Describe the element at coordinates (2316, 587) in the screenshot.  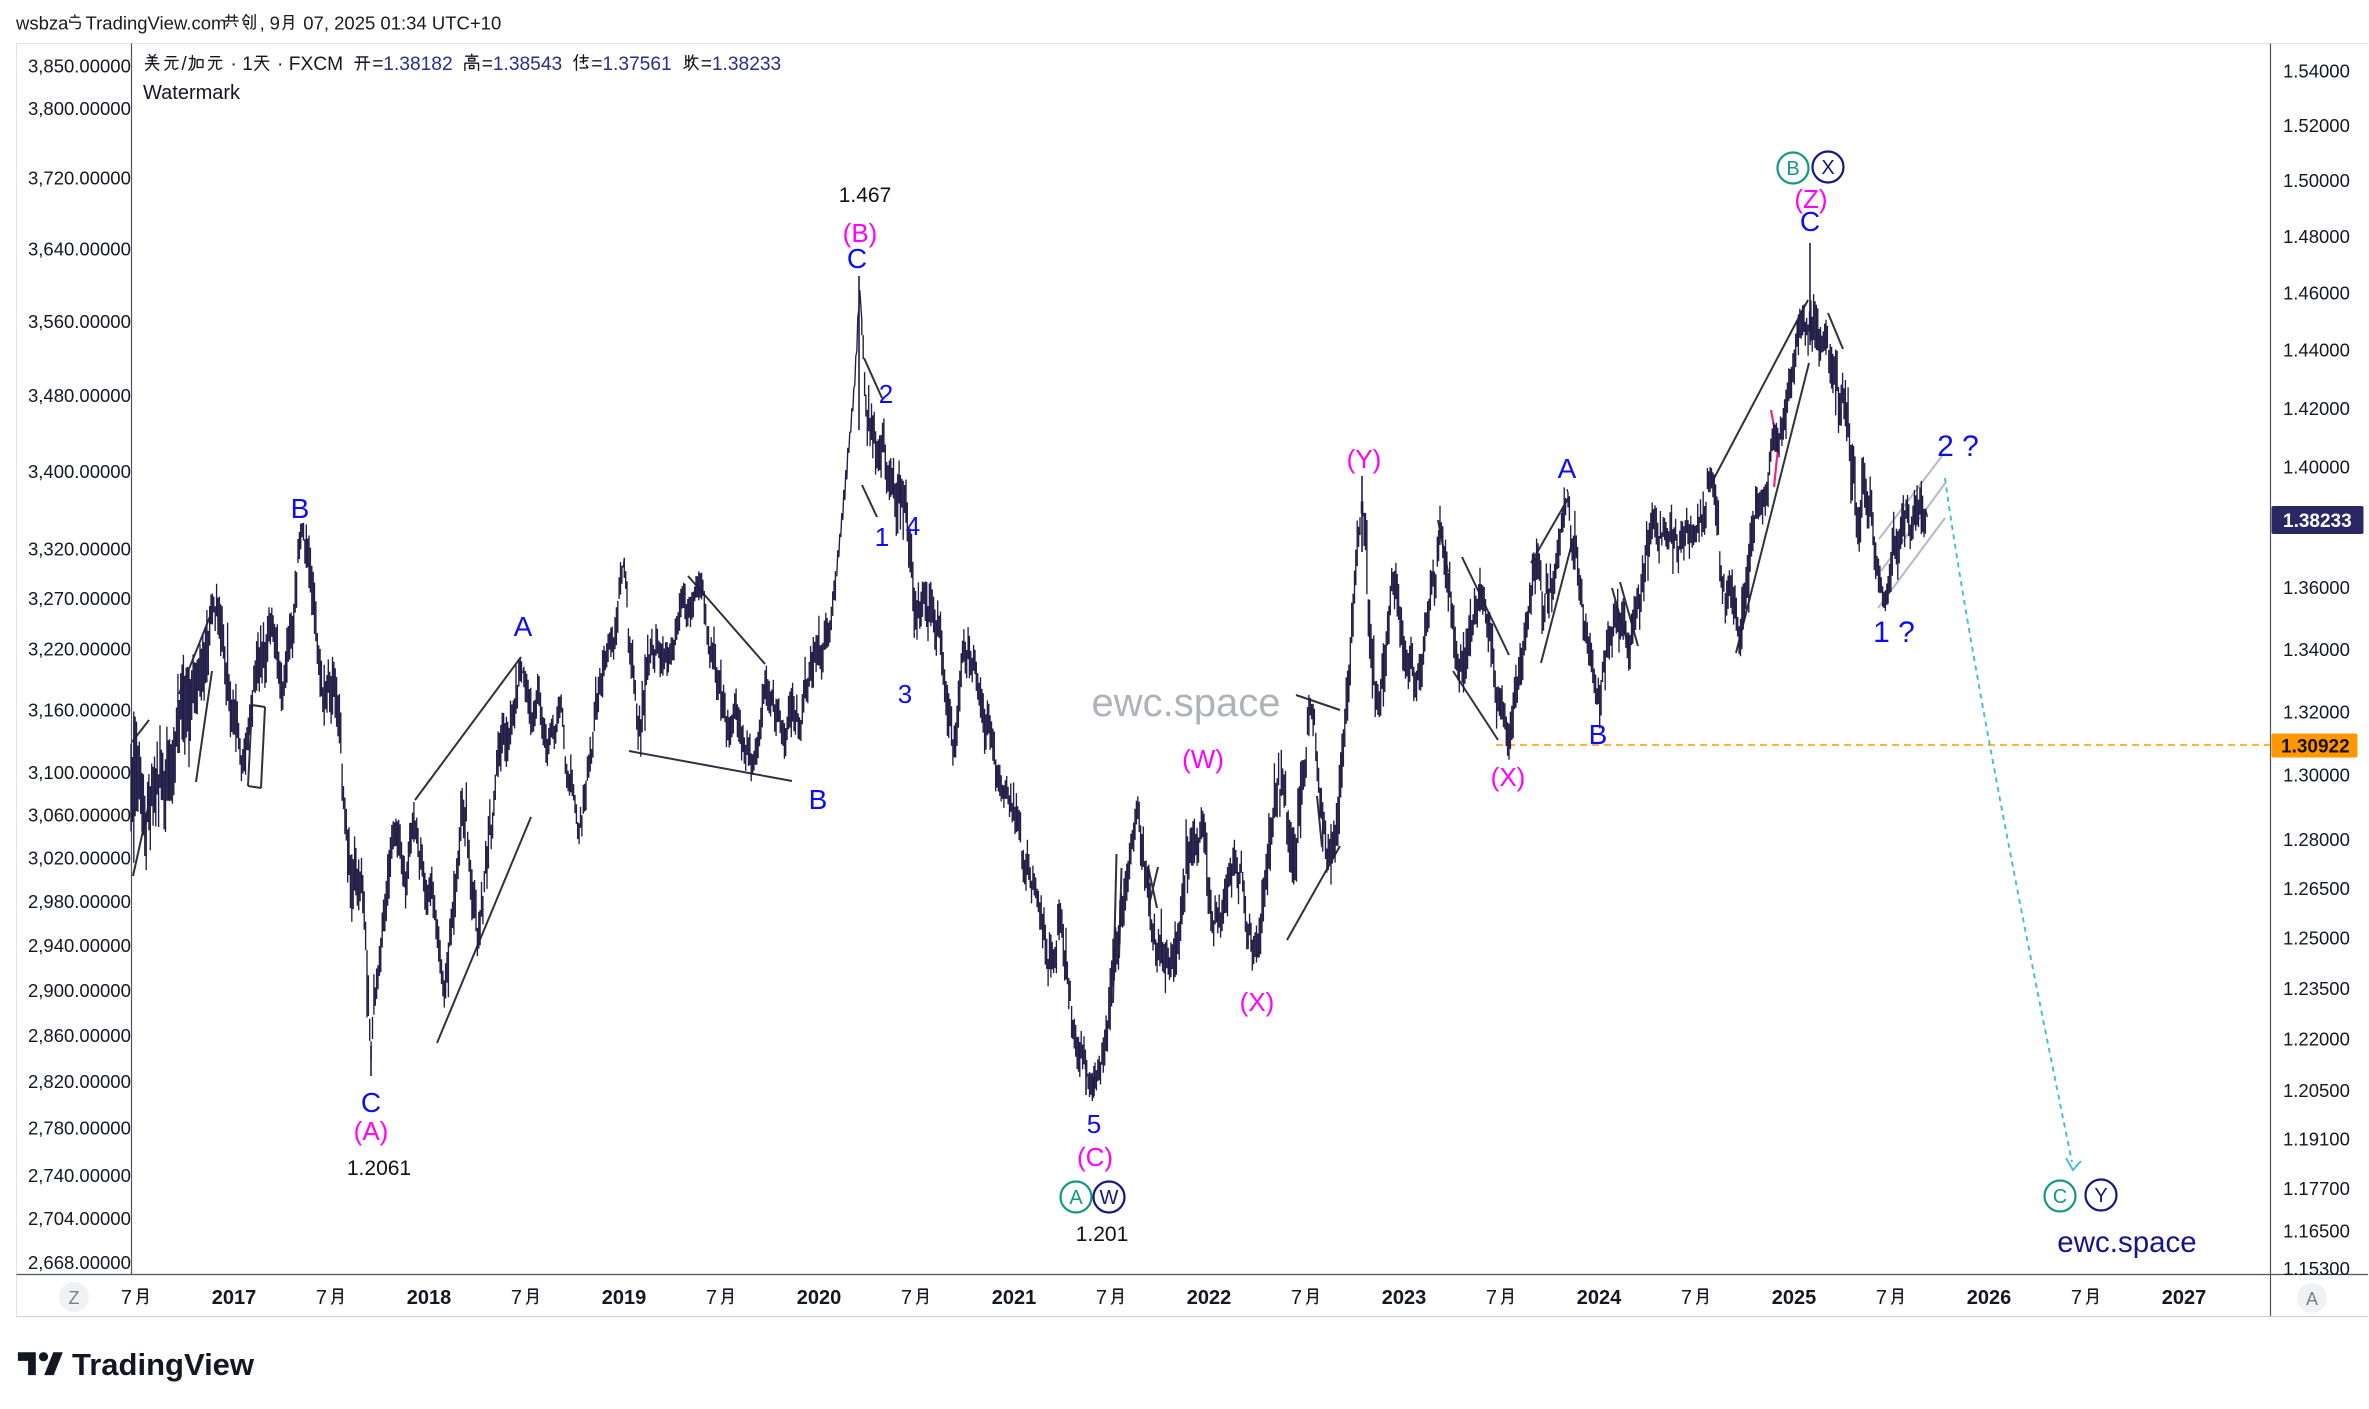
I see `svg-text: 1.36000` at that location.